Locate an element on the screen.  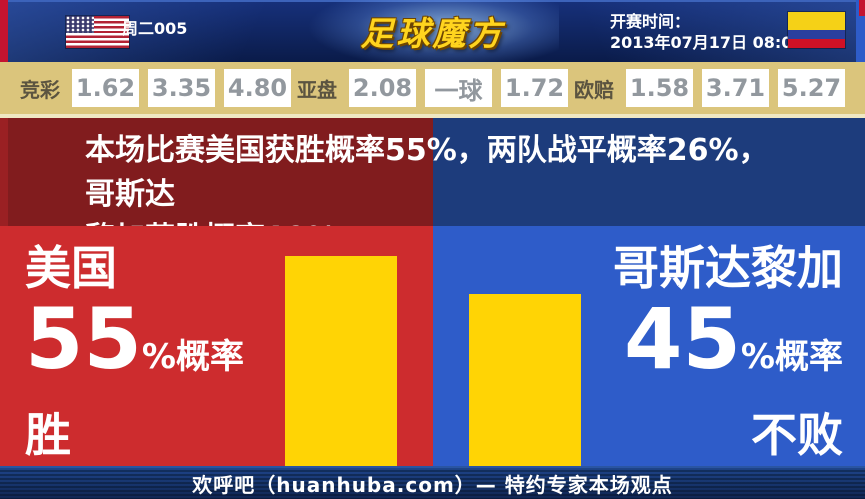
home-percent-line: 55%概率 is located at coordinates (134, 351).